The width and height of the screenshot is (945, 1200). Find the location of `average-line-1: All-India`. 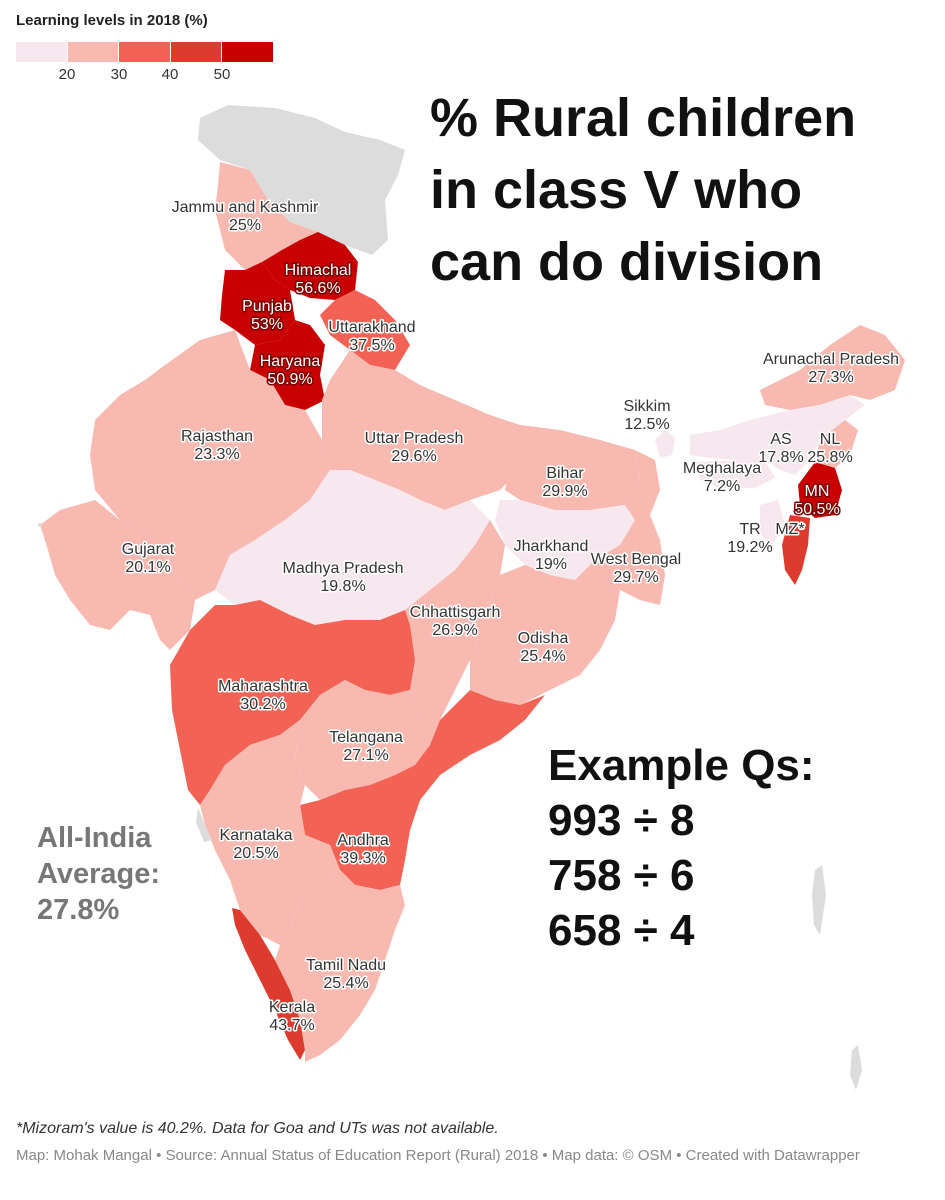

average-line-1: All-India is located at coordinates (94, 838).